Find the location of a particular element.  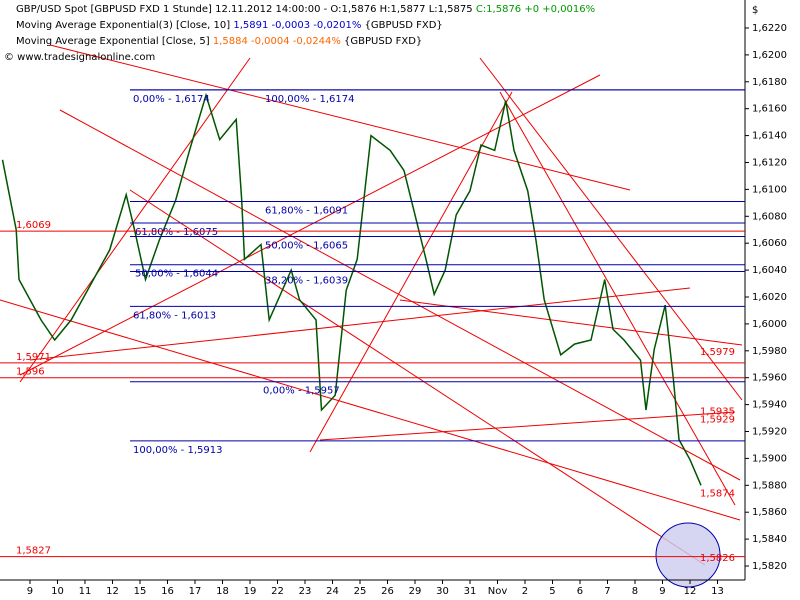

x-tick-label: 16 is located at coordinates (167, 591).